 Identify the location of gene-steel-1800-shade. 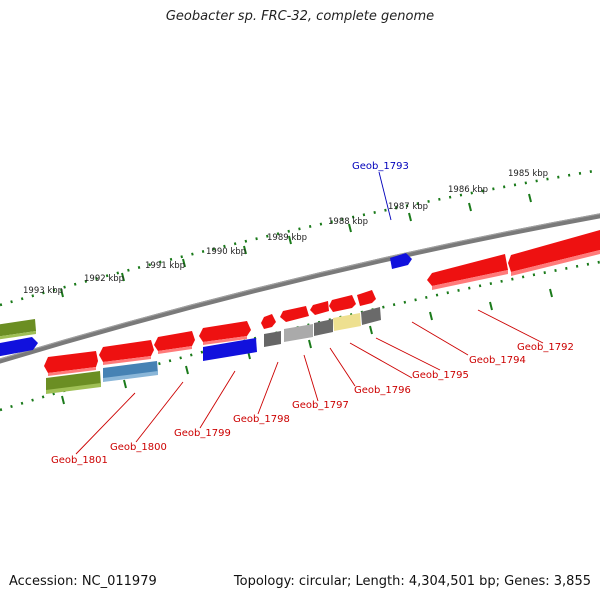
(130, 376).